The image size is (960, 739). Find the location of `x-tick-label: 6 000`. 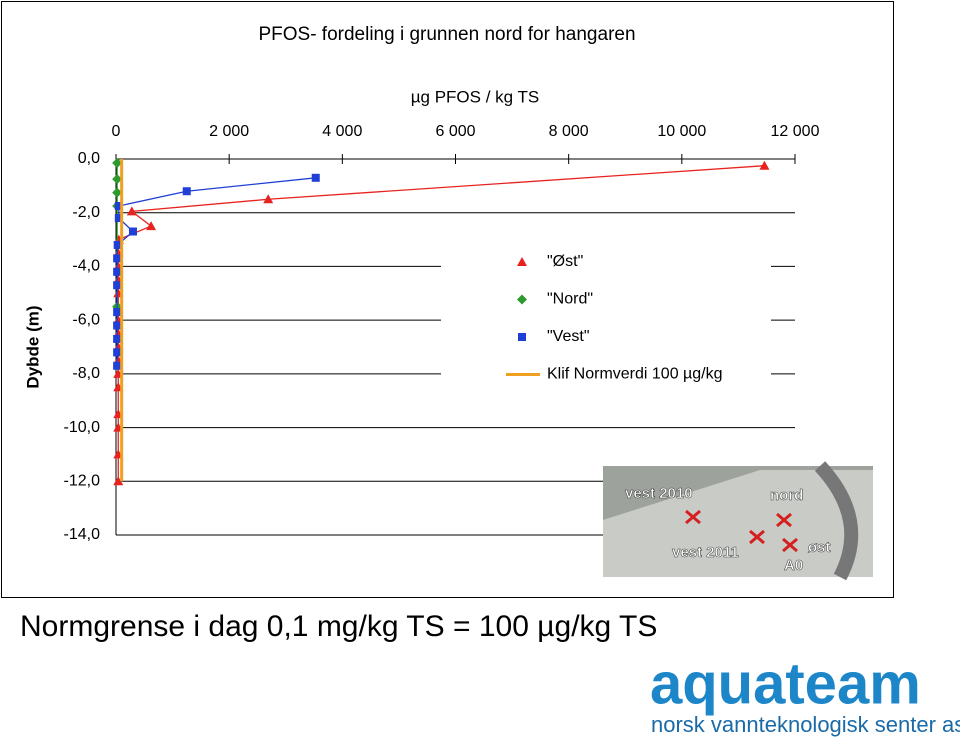

x-tick-label: 6 000 is located at coordinates (455, 131).